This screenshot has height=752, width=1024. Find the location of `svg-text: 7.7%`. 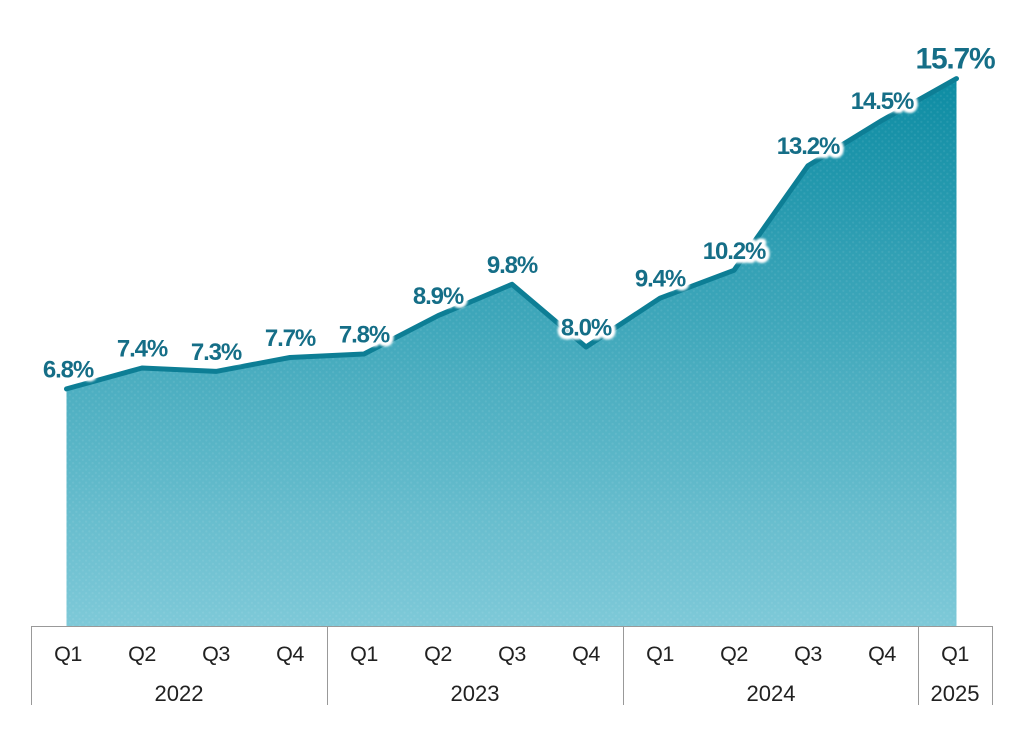

svg-text: 7.7% is located at coordinates (290, 338).